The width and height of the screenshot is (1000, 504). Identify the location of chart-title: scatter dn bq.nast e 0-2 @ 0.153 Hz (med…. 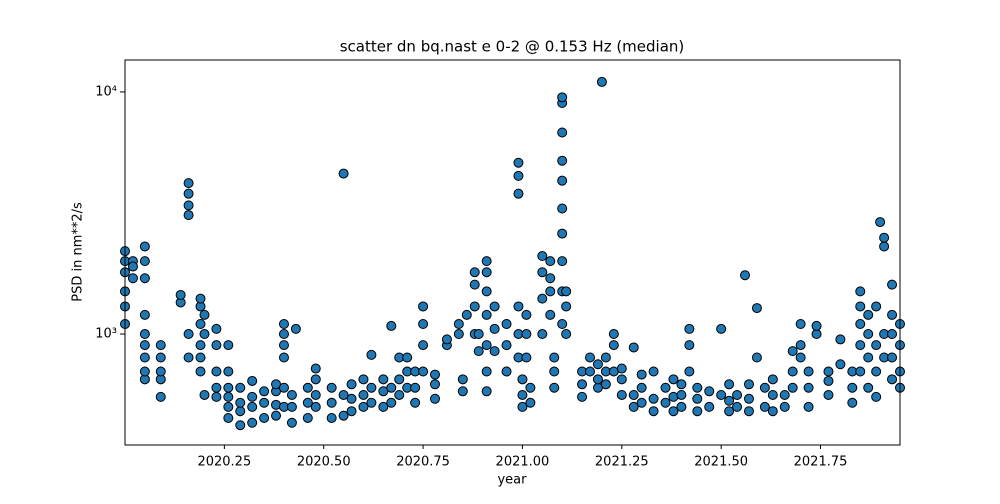
(512, 47).